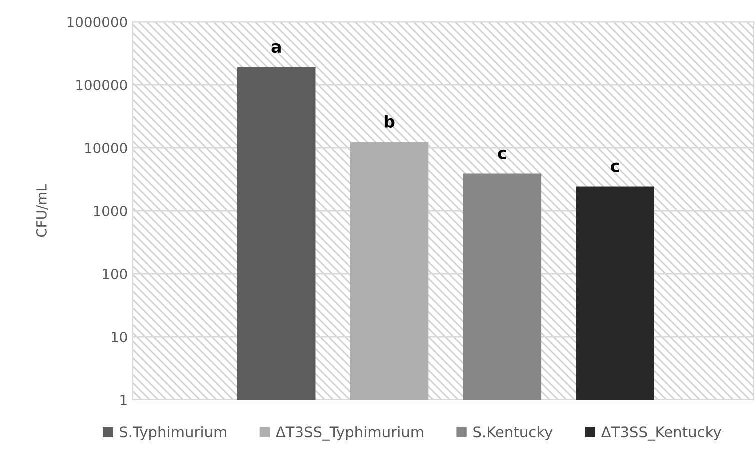 This screenshot has width=755, height=457. What do you see at coordinates (123, 400) in the screenshot?
I see `y-tick-label: 1` at bounding box center [123, 400].